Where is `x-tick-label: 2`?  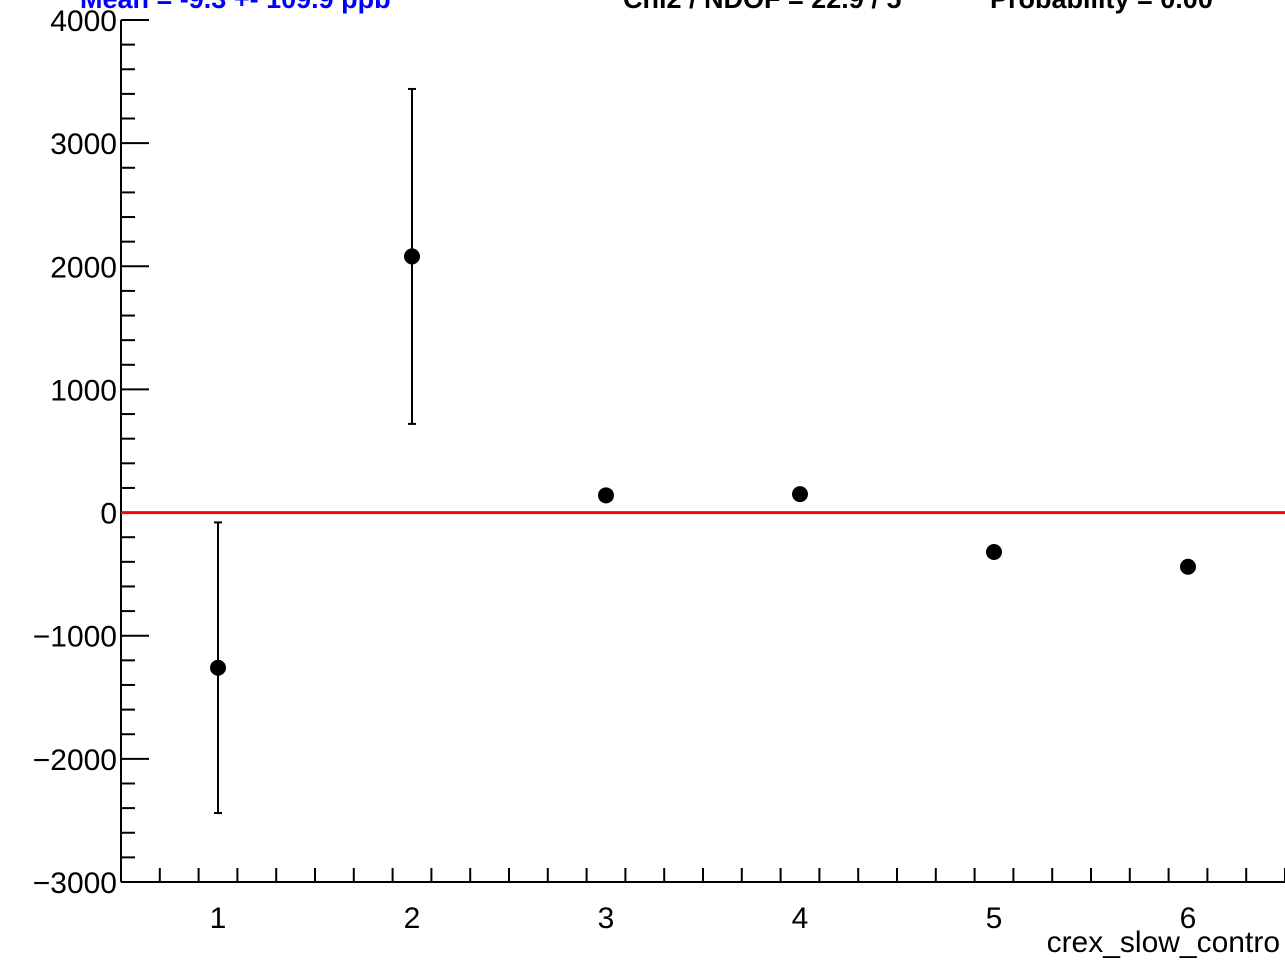
x-tick-label: 2 is located at coordinates (412, 918).